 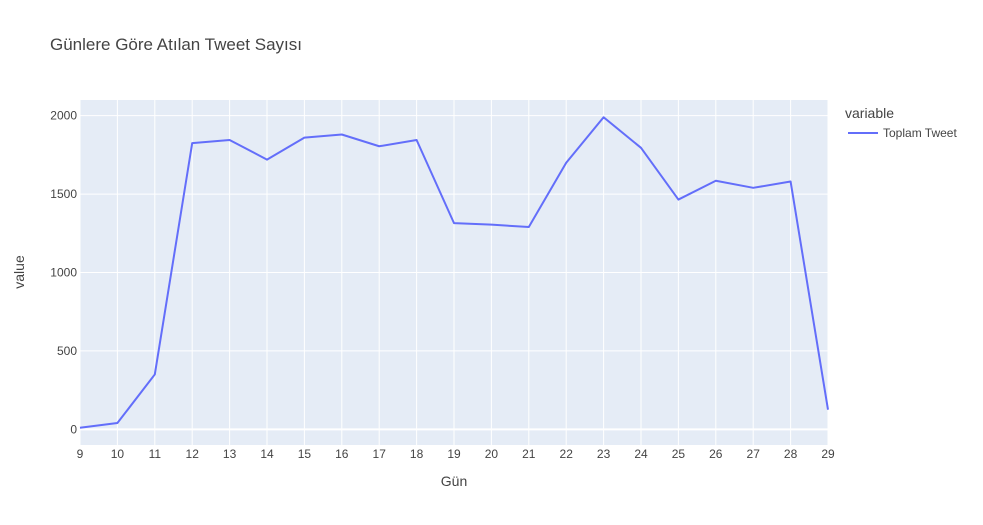 What do you see at coordinates (828, 454) in the screenshot?
I see `x-tick-label: 29` at bounding box center [828, 454].